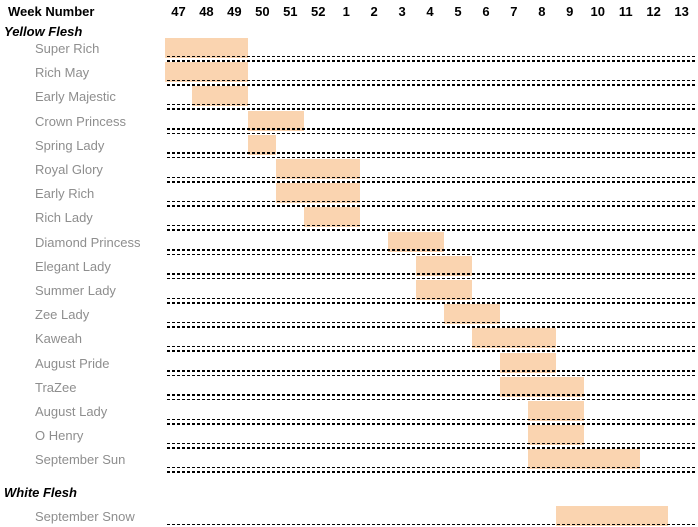 The height and width of the screenshot is (527, 698). What do you see at coordinates (70, 145) in the screenshot?
I see `variety-label: Spring Lady` at bounding box center [70, 145].